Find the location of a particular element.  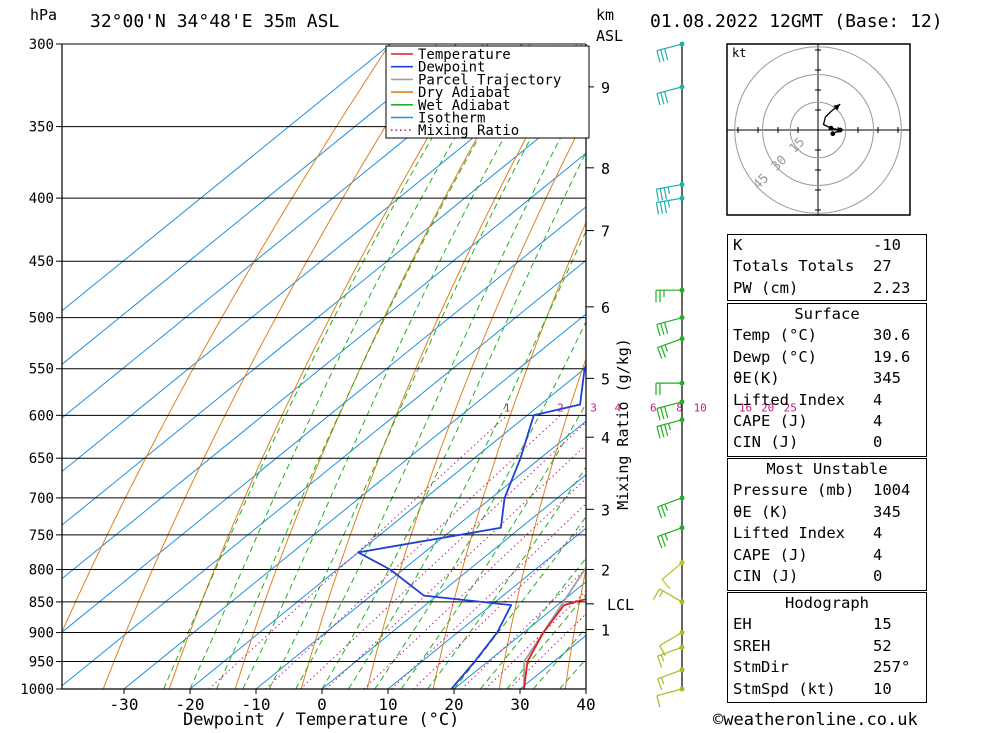

hodograph-stat-label: StmDir is located at coordinates (761, 667).